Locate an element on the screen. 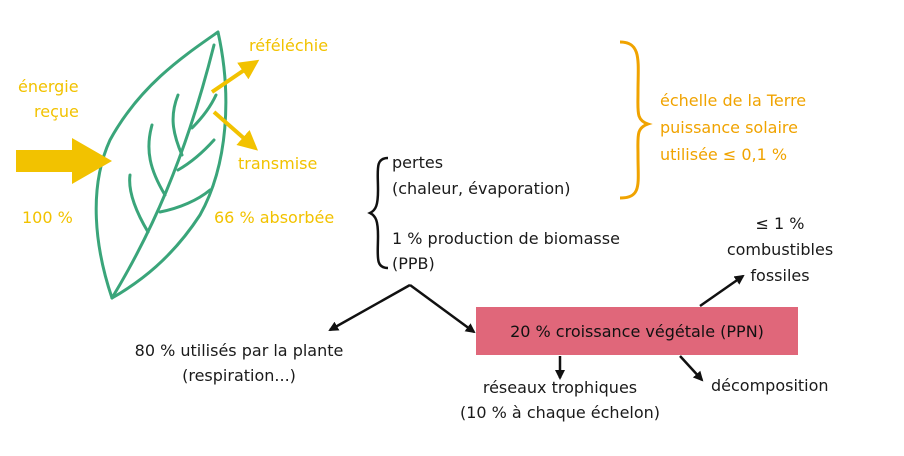 This screenshot has height=456, width=904. absorbed-label: 66 % absorbée is located at coordinates (274, 217).